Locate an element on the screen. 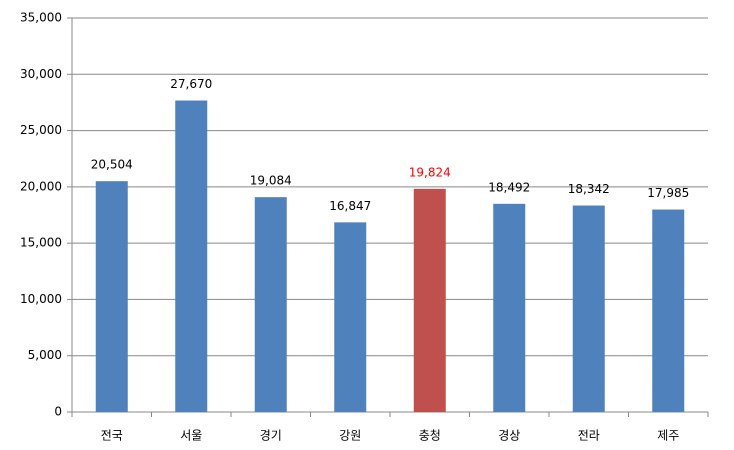 The height and width of the screenshot is (450, 734). value-label: 19,084 is located at coordinates (271, 181).